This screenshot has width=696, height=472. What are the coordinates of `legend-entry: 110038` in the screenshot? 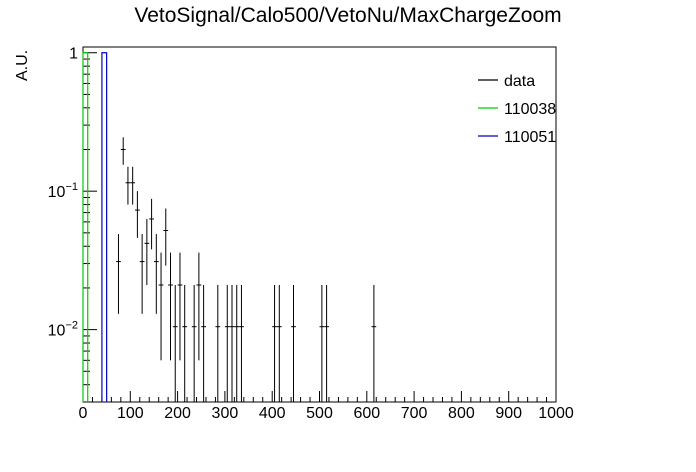 It's located at (530, 109).